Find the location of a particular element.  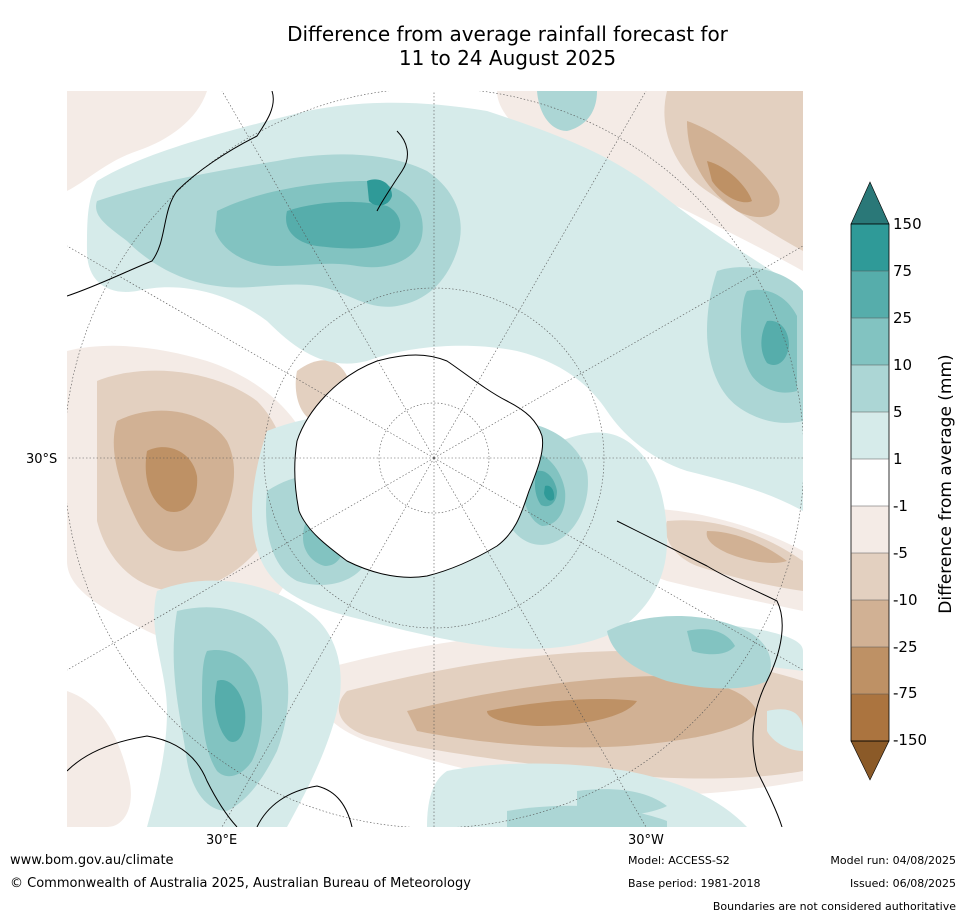

colorbar-band-m25-m10 is located at coordinates (870, 623).